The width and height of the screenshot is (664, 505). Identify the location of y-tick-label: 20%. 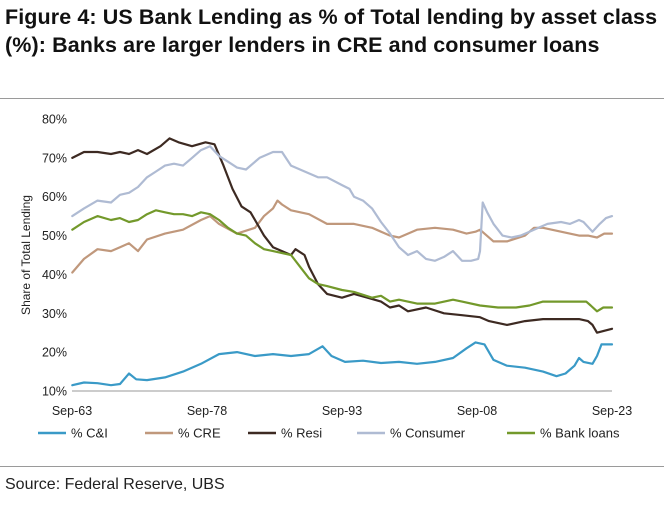
(54, 353).